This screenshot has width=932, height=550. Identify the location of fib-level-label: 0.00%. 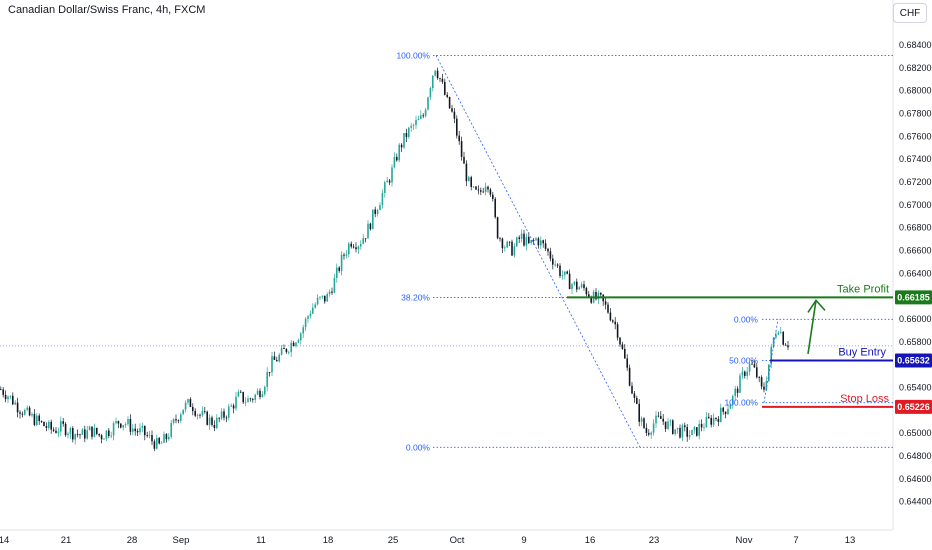
(418, 447).